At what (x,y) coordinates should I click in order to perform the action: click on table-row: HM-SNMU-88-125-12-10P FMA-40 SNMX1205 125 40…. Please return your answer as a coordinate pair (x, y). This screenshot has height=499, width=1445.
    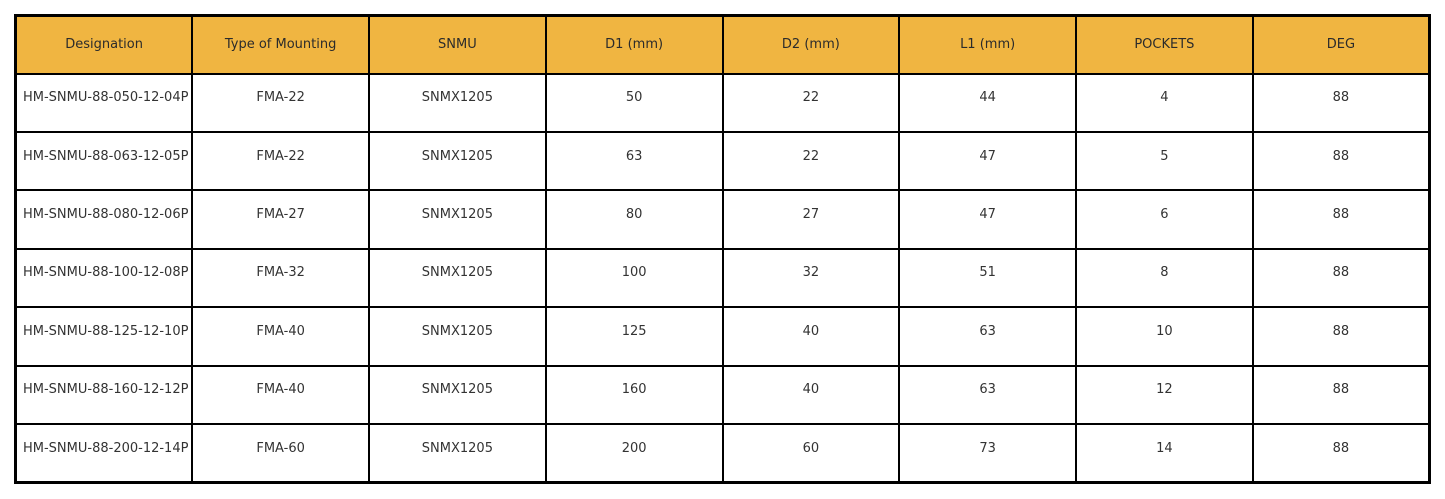
    Looking at the image, I should click on (722, 336).